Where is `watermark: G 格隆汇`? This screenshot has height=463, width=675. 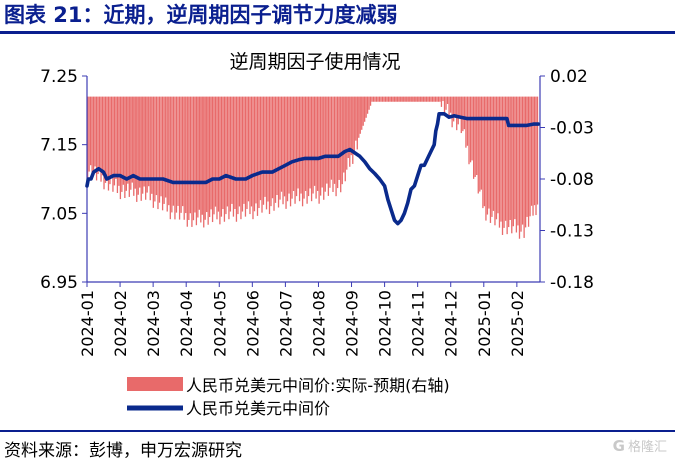 watermark: G 格隆汇 is located at coordinates (640, 446).